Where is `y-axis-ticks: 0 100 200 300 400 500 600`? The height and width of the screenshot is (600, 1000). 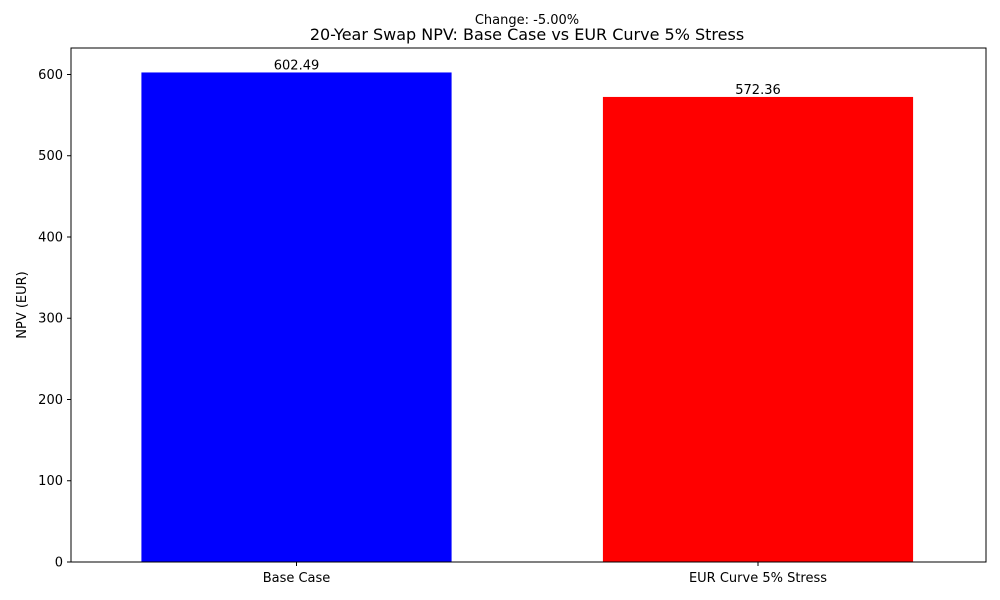 y-axis-ticks: 0 100 200 300 400 500 600 is located at coordinates (54, 319).